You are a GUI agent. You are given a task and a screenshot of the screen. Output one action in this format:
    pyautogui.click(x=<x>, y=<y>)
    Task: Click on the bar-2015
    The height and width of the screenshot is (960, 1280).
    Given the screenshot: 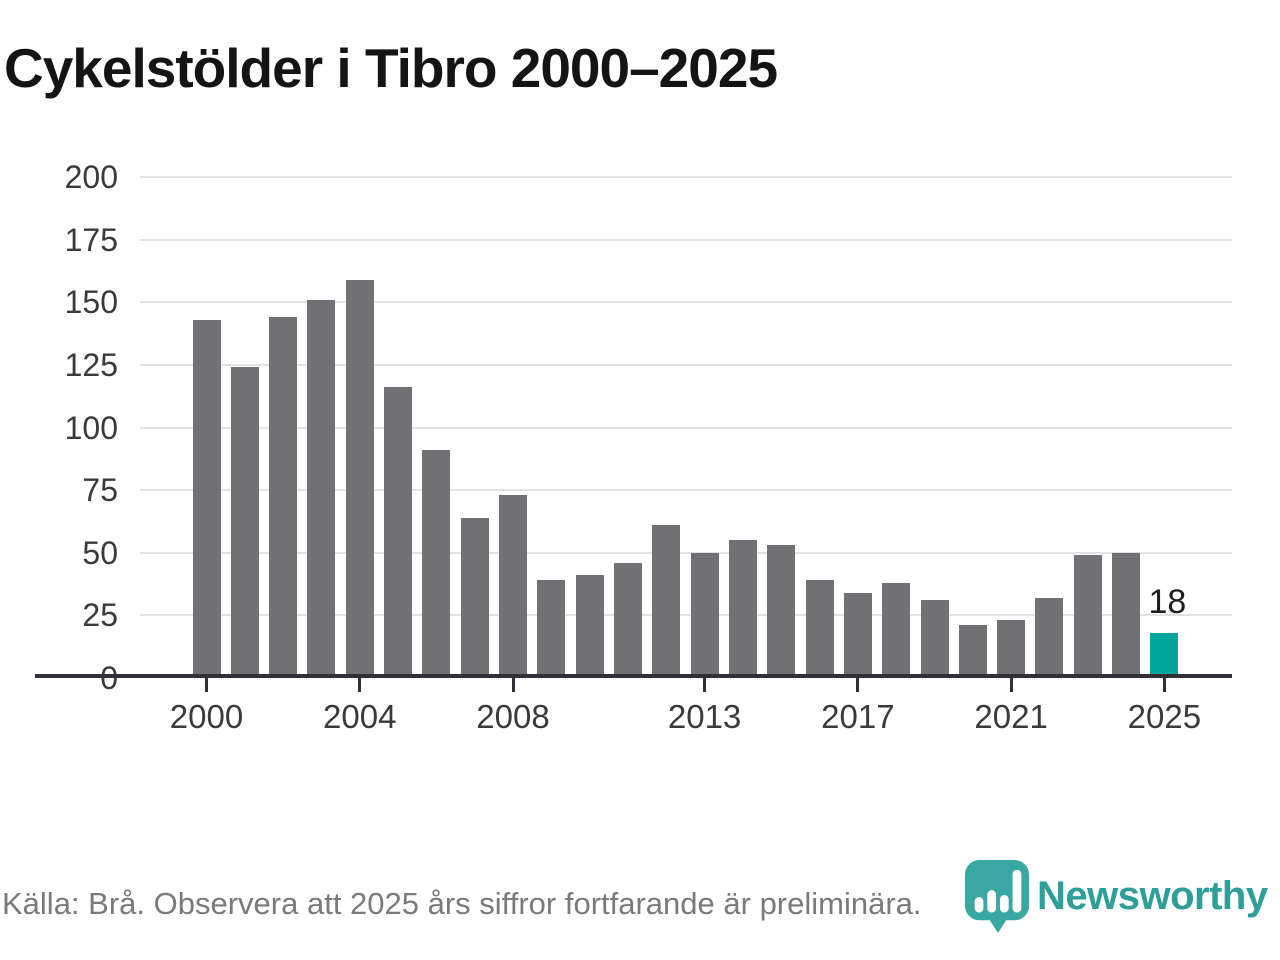 What is the action you would take?
    pyautogui.click(x=781, y=611)
    